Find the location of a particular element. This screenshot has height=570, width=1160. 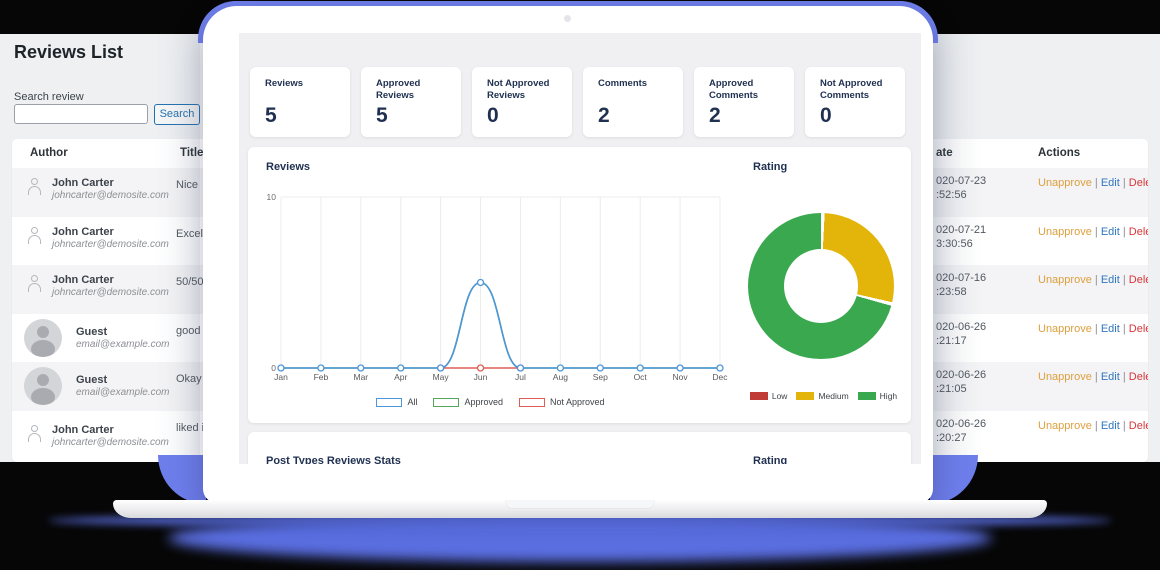

column-header-author: Author is located at coordinates (49, 153).